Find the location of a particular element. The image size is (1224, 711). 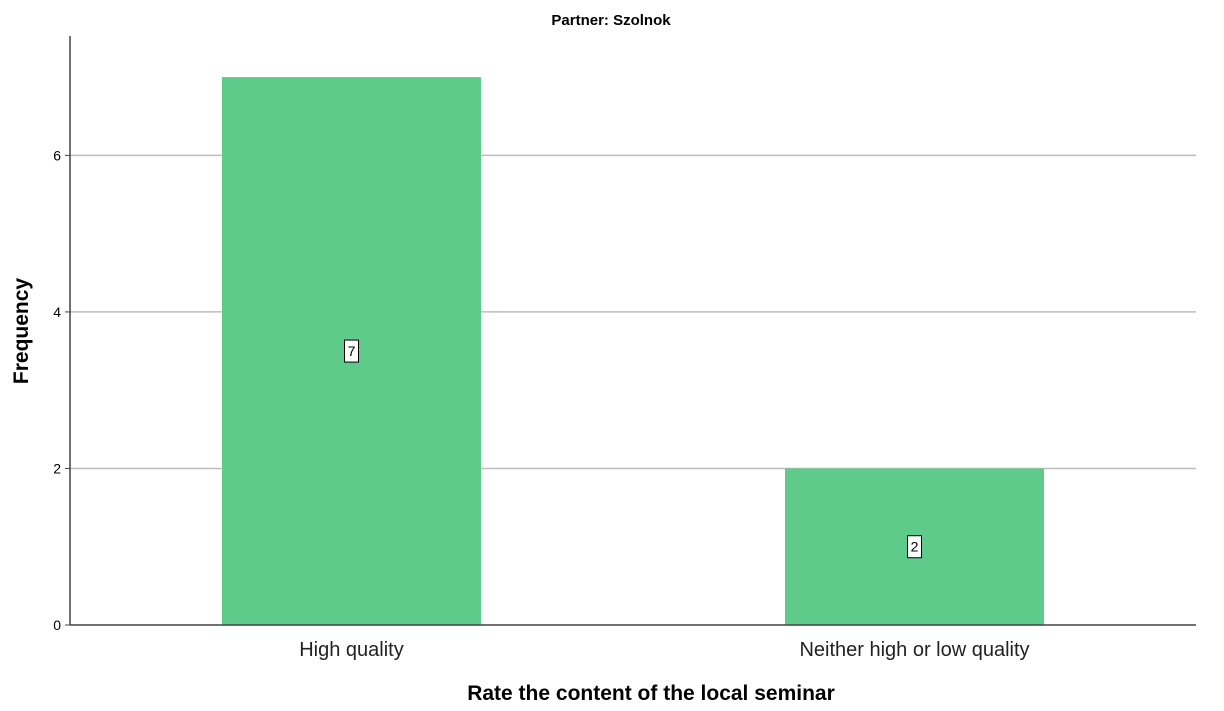

x-axis-title: Rate the content of the local seminar is located at coordinates (651, 693).